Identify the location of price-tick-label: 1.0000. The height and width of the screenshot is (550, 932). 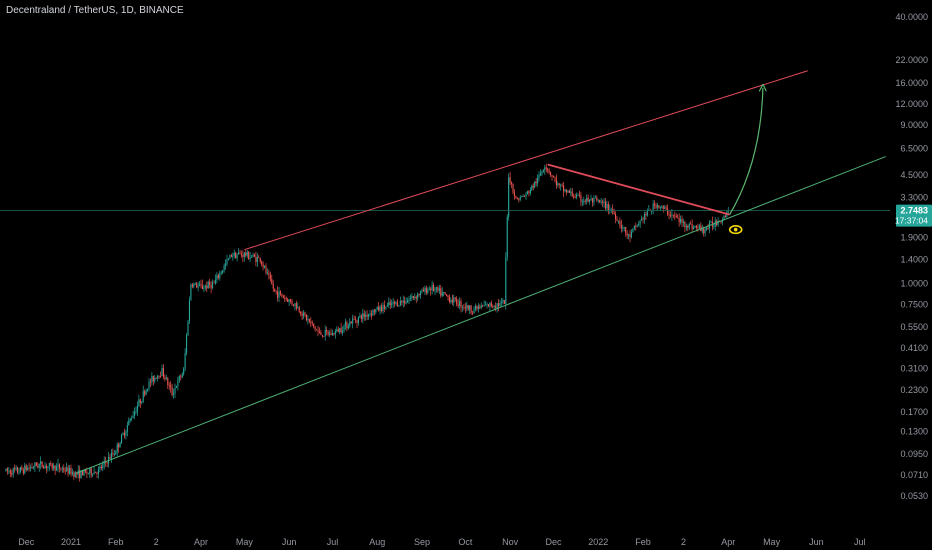
(914, 284).